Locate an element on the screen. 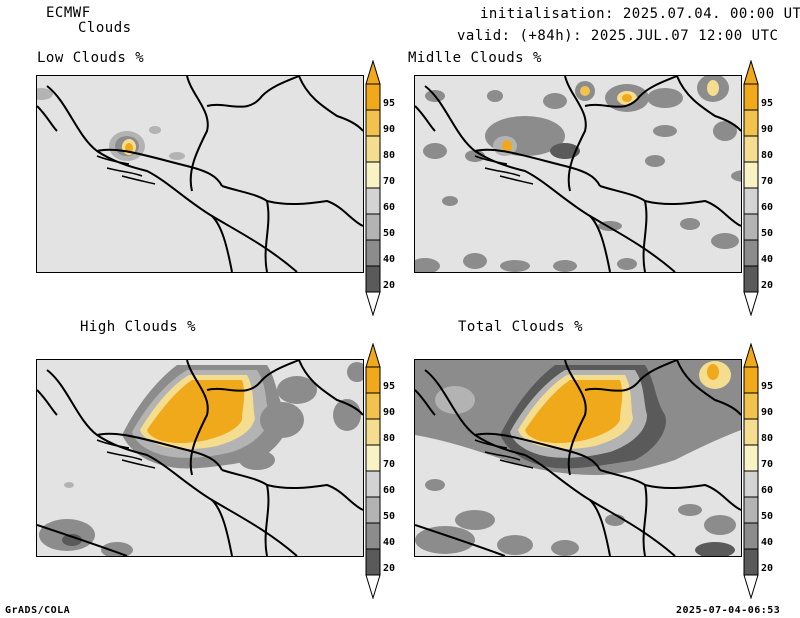 The image size is (800, 618). map-panel-high-clouds is located at coordinates (200, 458).